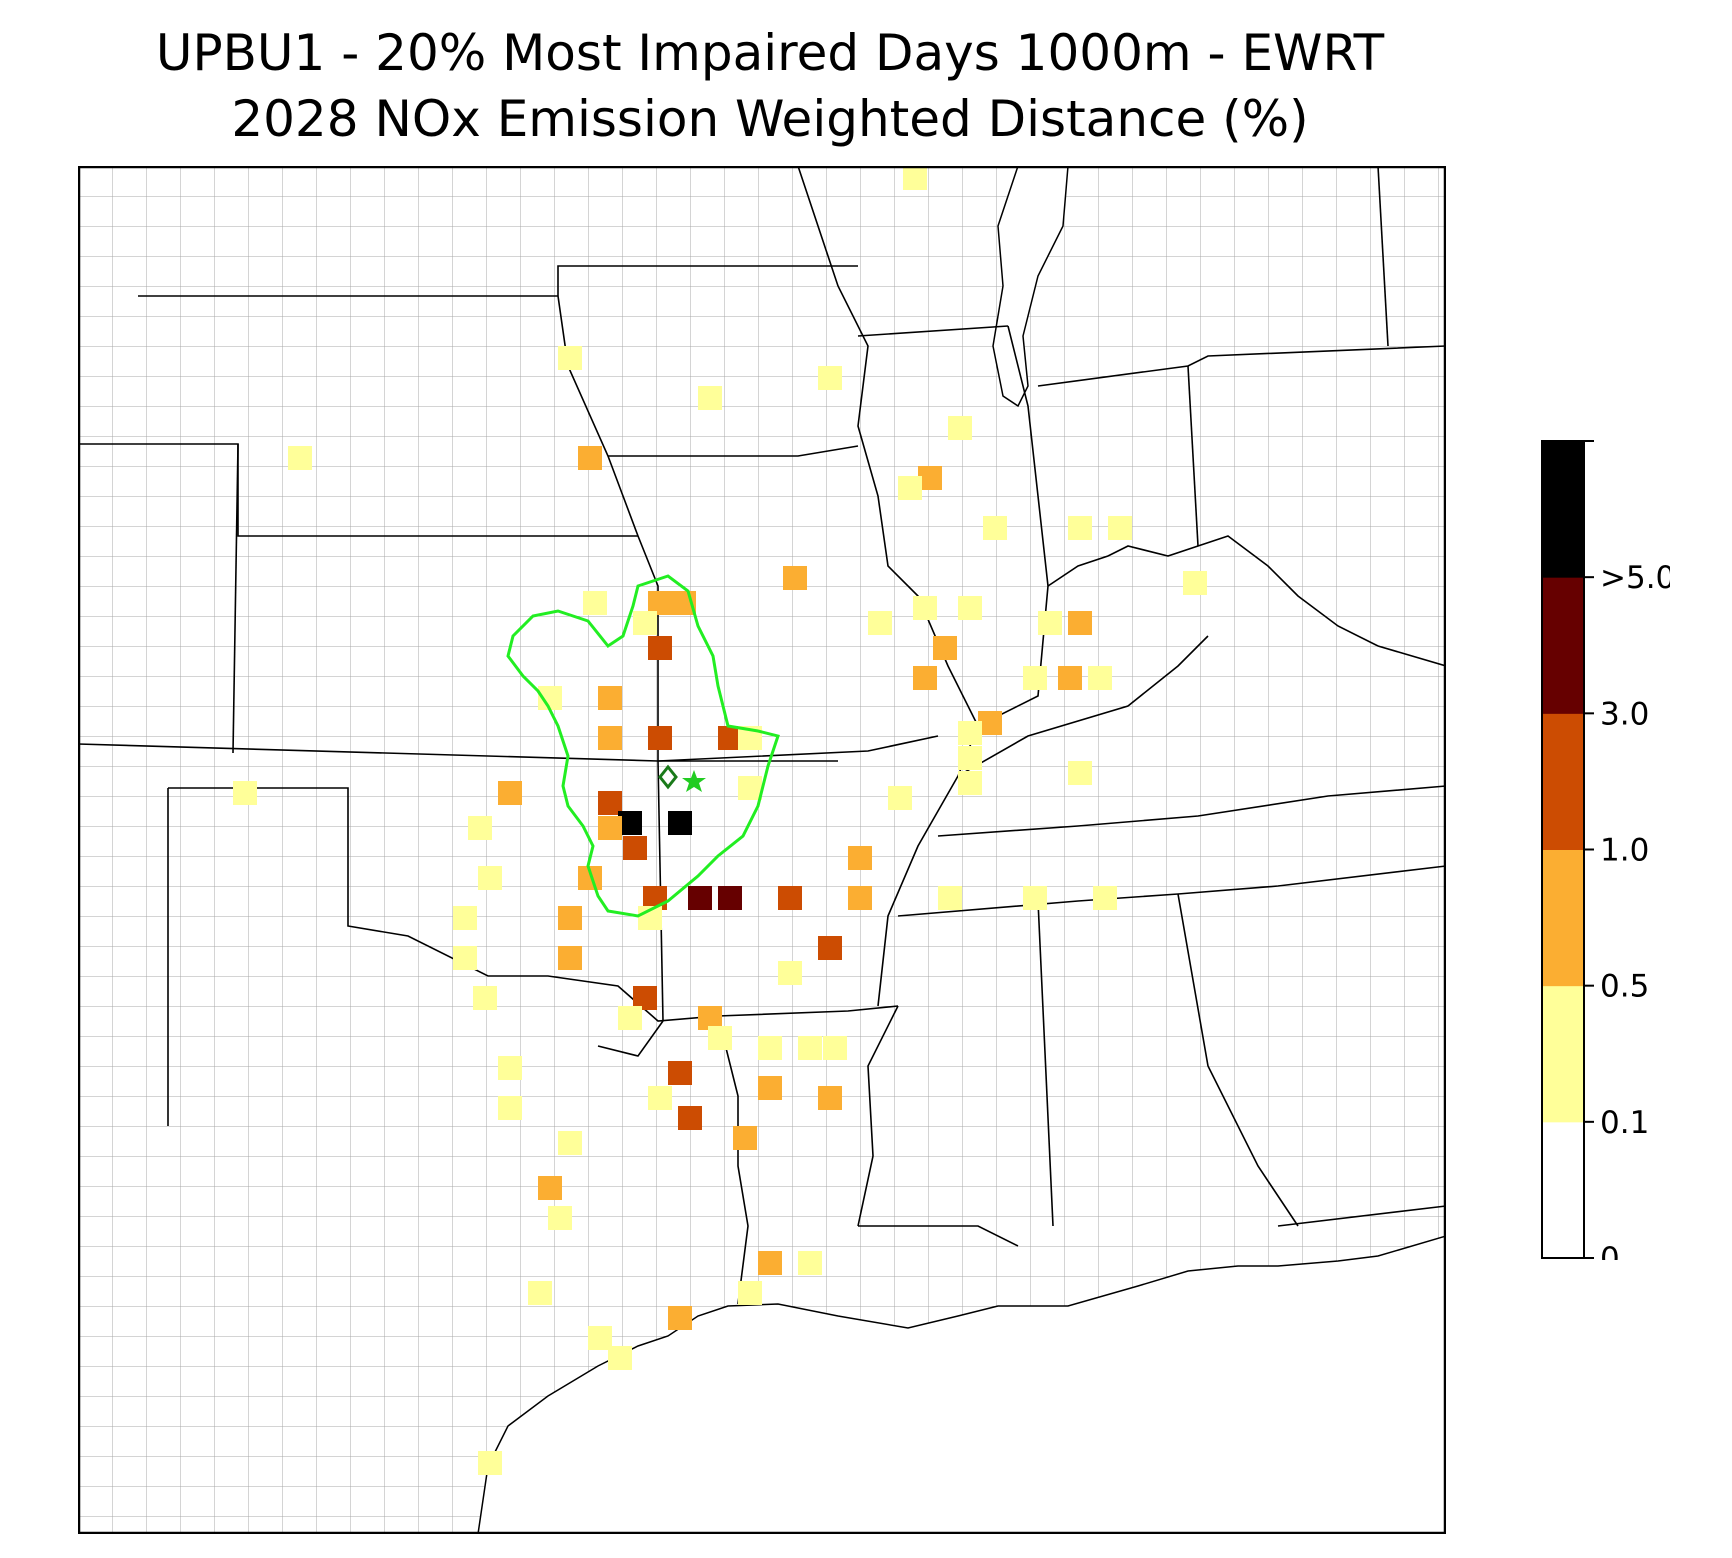 The image size is (1732, 1558). Describe the element at coordinates (643, 746) in the screenshot. I see `area-of-influence-contour` at that location.